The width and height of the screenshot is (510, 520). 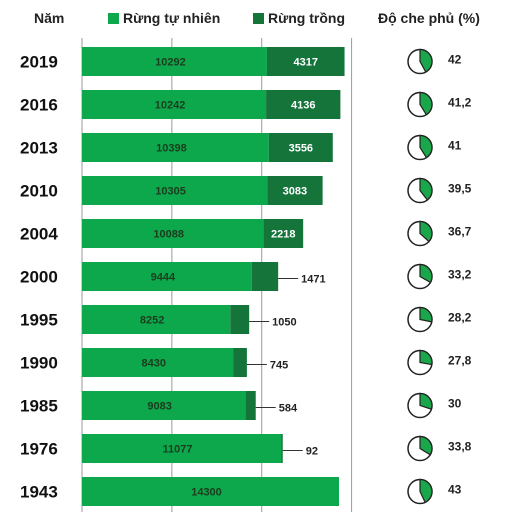 I want to click on year-label: 2019, so click(x=39, y=62).